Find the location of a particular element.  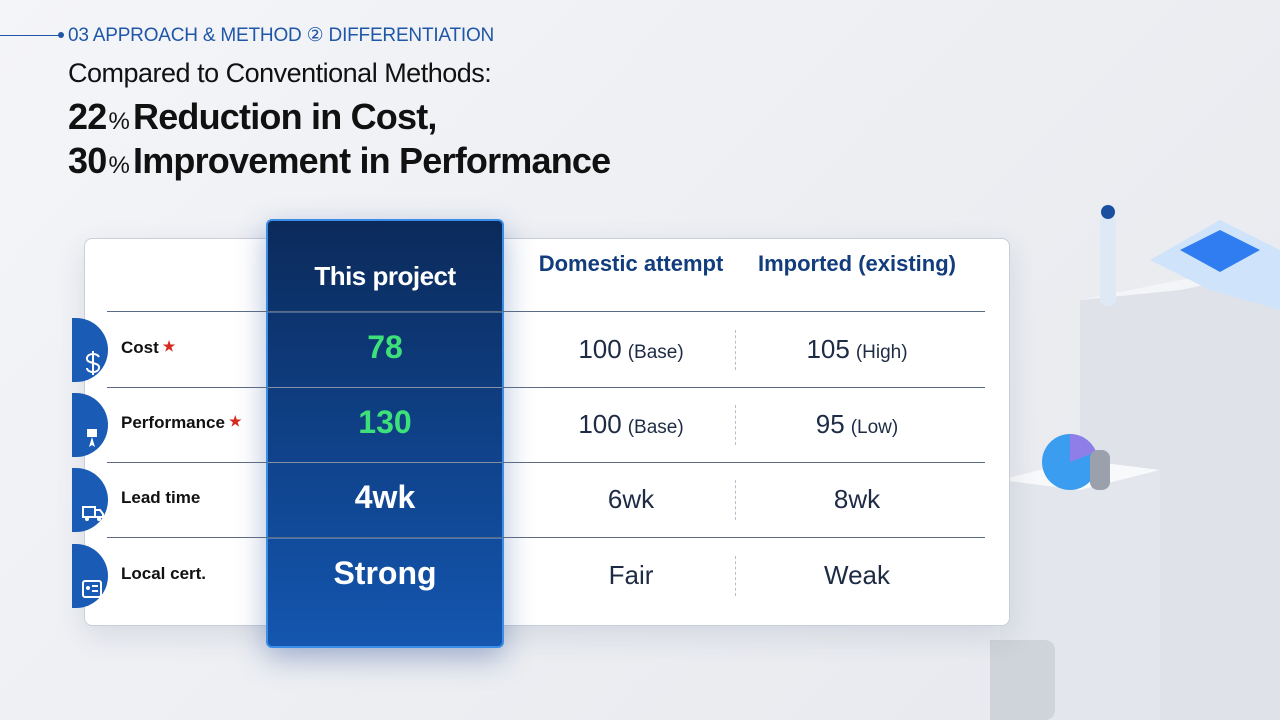

section-label: 03 APPROACH & METHOD ② DIFFERENTIATION is located at coordinates (281, 35).